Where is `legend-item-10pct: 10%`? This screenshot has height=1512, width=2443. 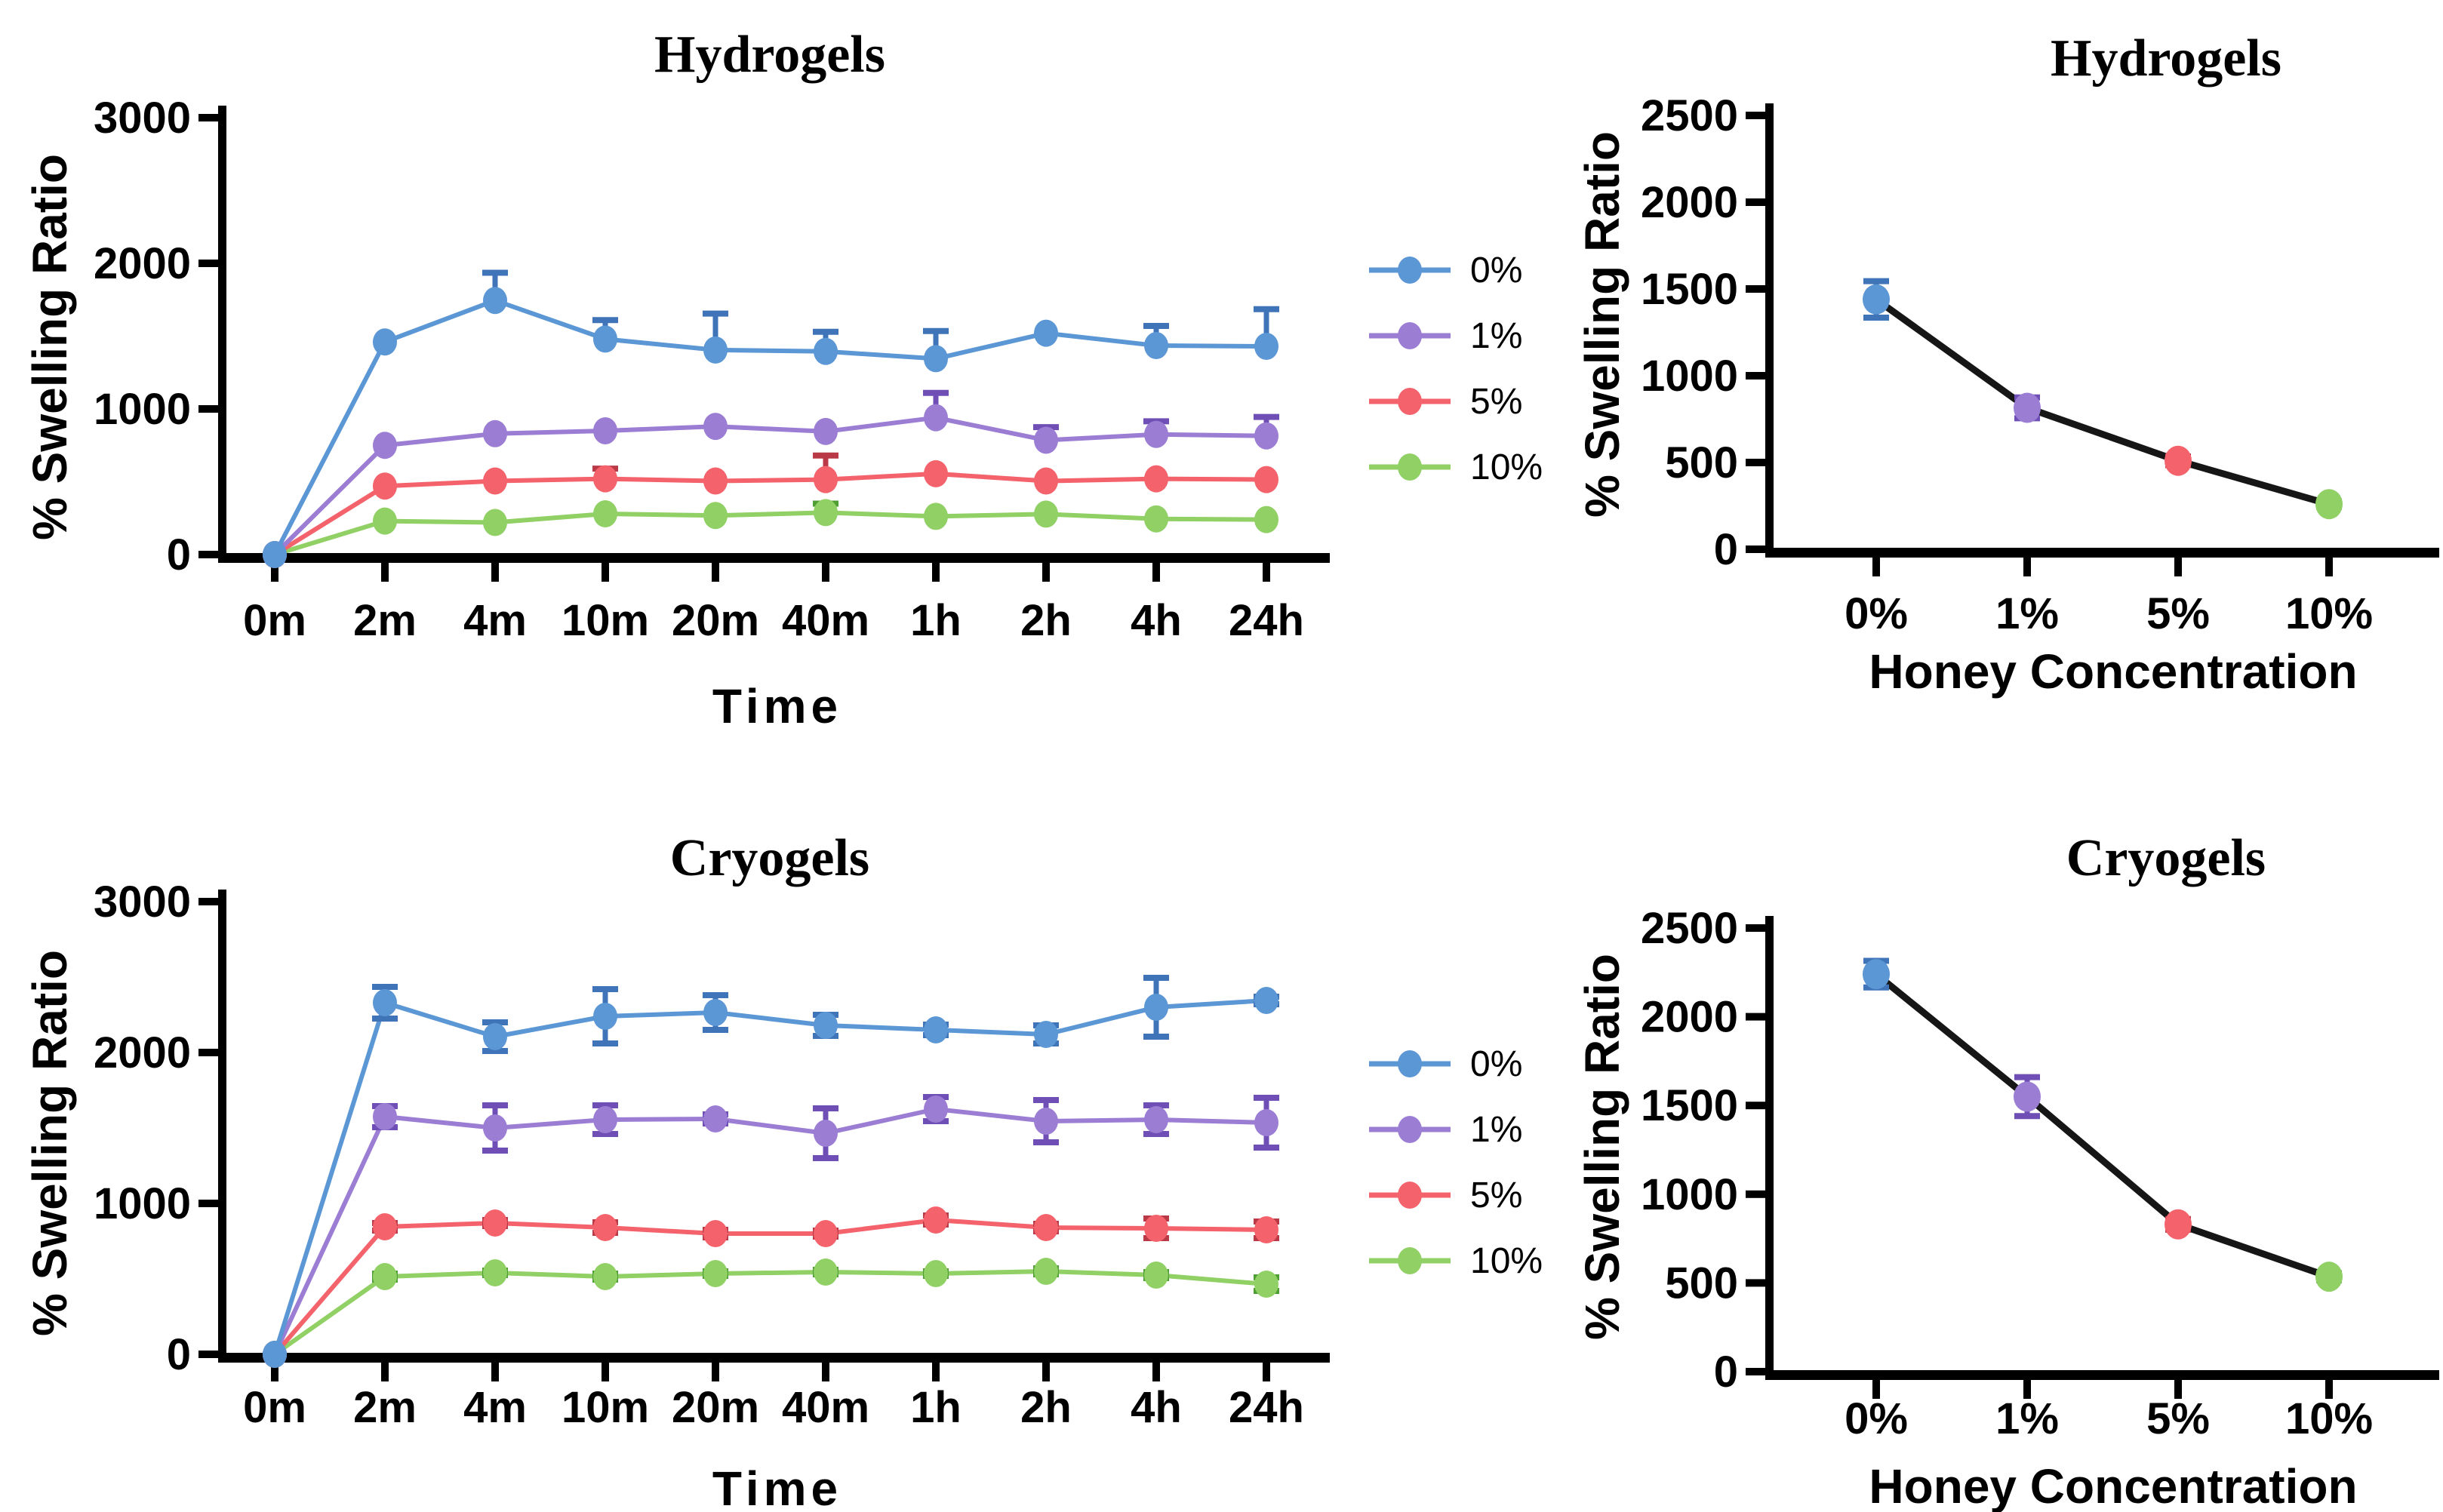 legend-item-10pct: 10% is located at coordinates (1454, 1261).